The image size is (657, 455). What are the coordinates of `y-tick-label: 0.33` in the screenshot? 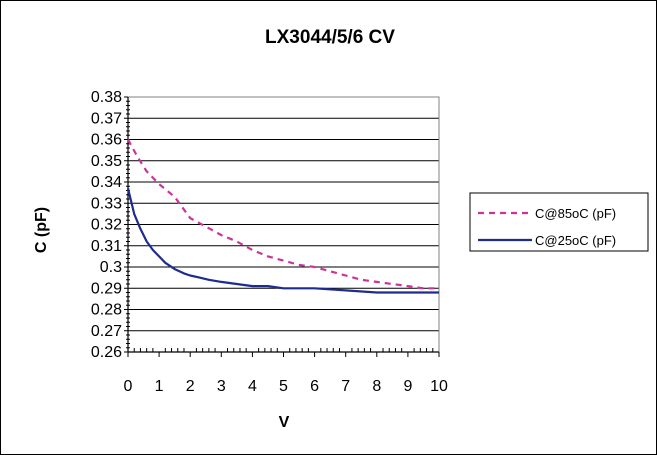 It's located at (106, 203).